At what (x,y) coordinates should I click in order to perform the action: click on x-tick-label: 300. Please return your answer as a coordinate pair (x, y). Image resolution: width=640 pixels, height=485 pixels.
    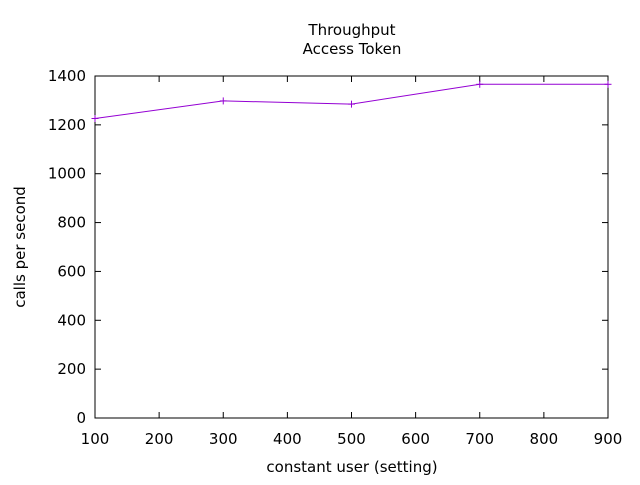
    Looking at the image, I should click on (223, 439).